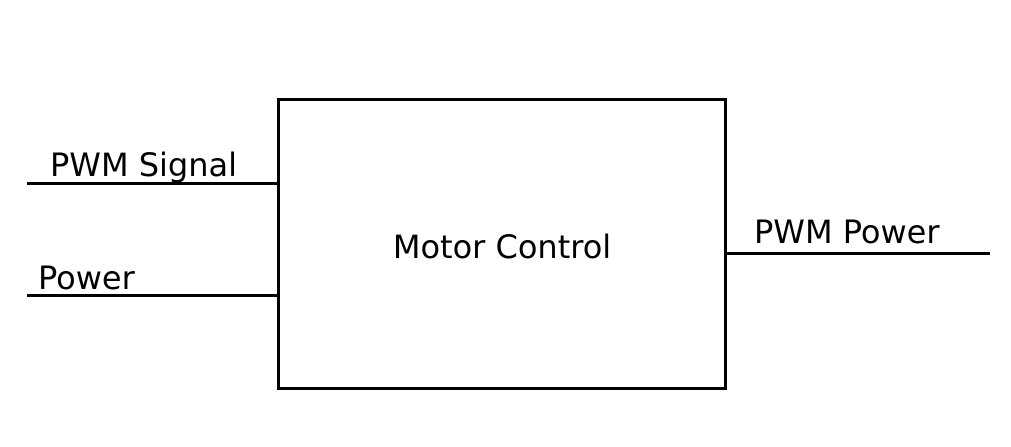 The width and height of the screenshot is (1011, 447). What do you see at coordinates (502, 247) in the screenshot?
I see `motor-control-label: Motor Control` at bounding box center [502, 247].